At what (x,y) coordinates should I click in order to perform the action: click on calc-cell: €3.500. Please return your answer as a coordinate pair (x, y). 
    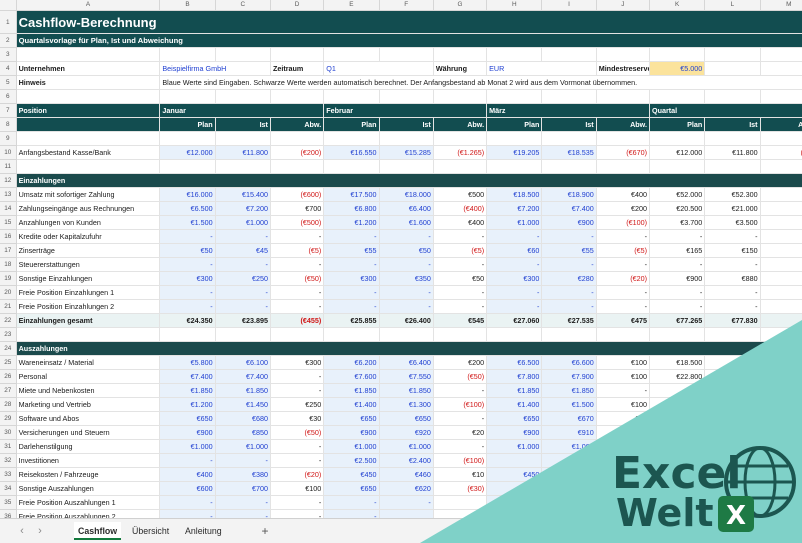
    Looking at the image, I should click on (732, 222).